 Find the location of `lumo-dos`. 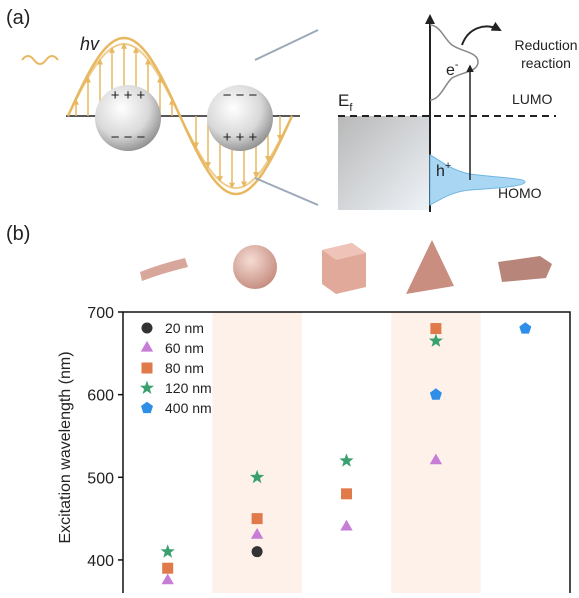

lumo-dos is located at coordinates (454, 62).